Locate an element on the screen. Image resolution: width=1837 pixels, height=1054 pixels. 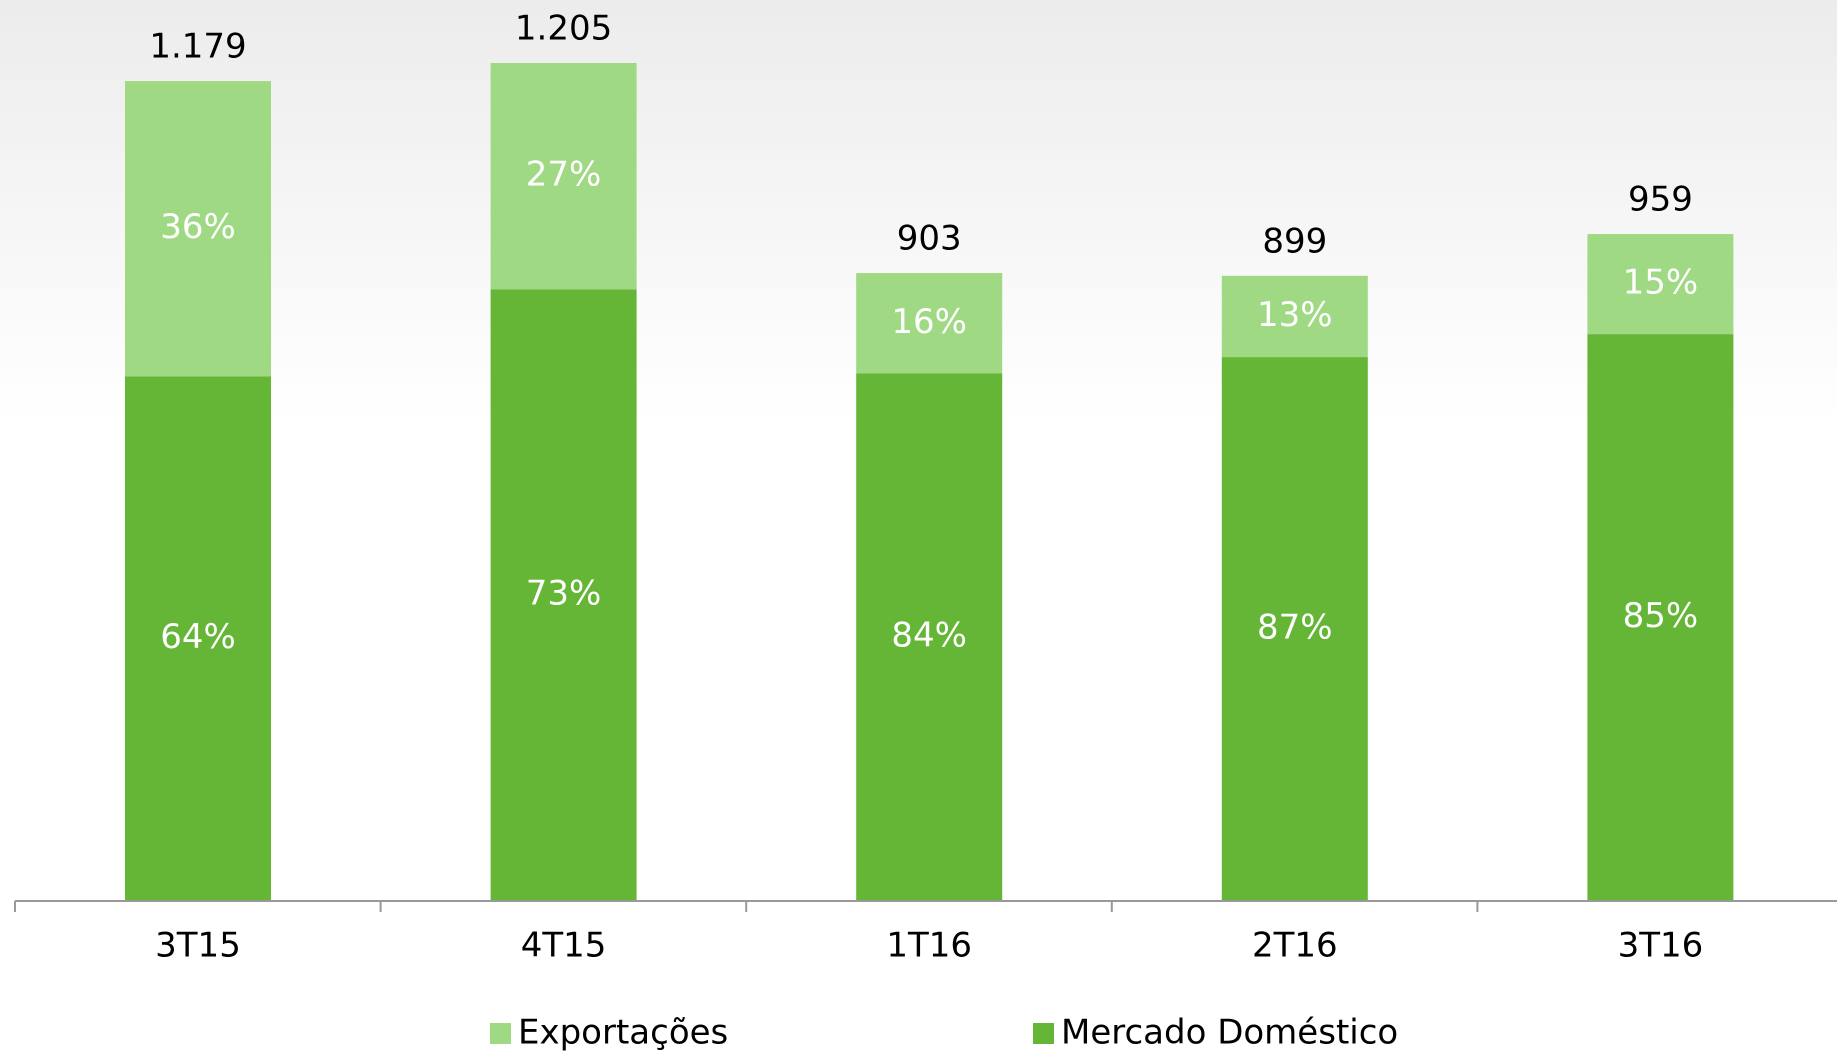
total-label: 1.205 is located at coordinates (563, 29).